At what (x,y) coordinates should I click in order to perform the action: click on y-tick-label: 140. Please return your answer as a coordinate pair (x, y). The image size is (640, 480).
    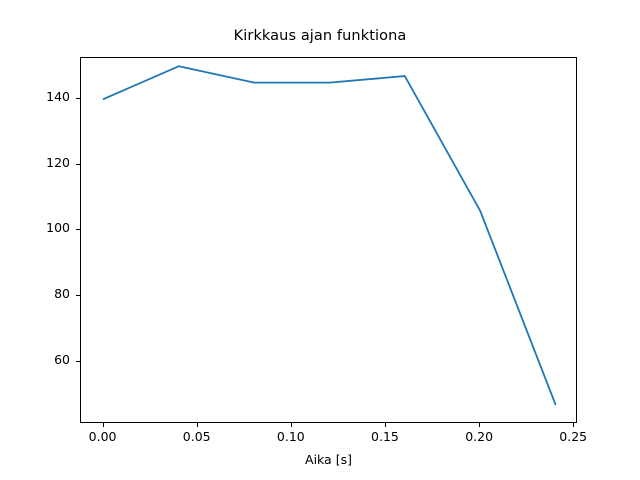
    Looking at the image, I should click on (58, 97).